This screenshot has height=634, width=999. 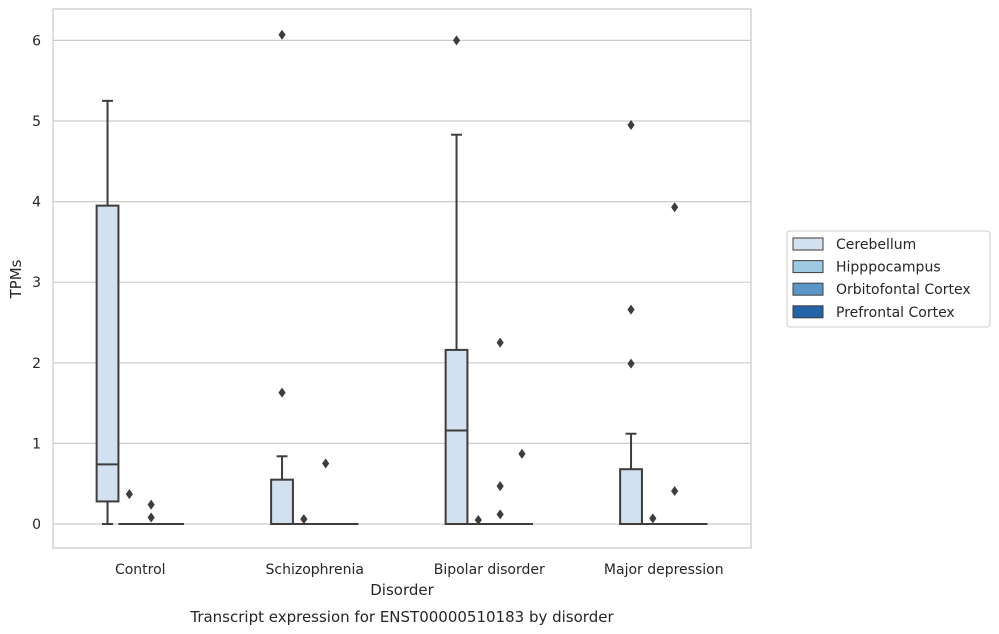 I want to click on legend-item: Cerebellum, so click(x=854, y=245).